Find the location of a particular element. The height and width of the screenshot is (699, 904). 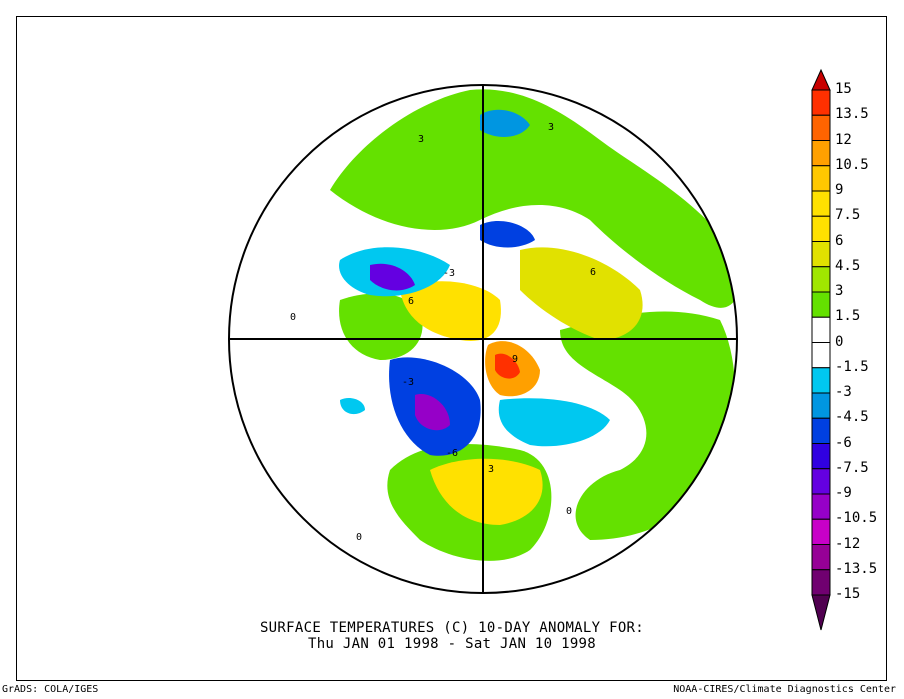

colorbar-label: -13.5 is located at coordinates (856, 568).